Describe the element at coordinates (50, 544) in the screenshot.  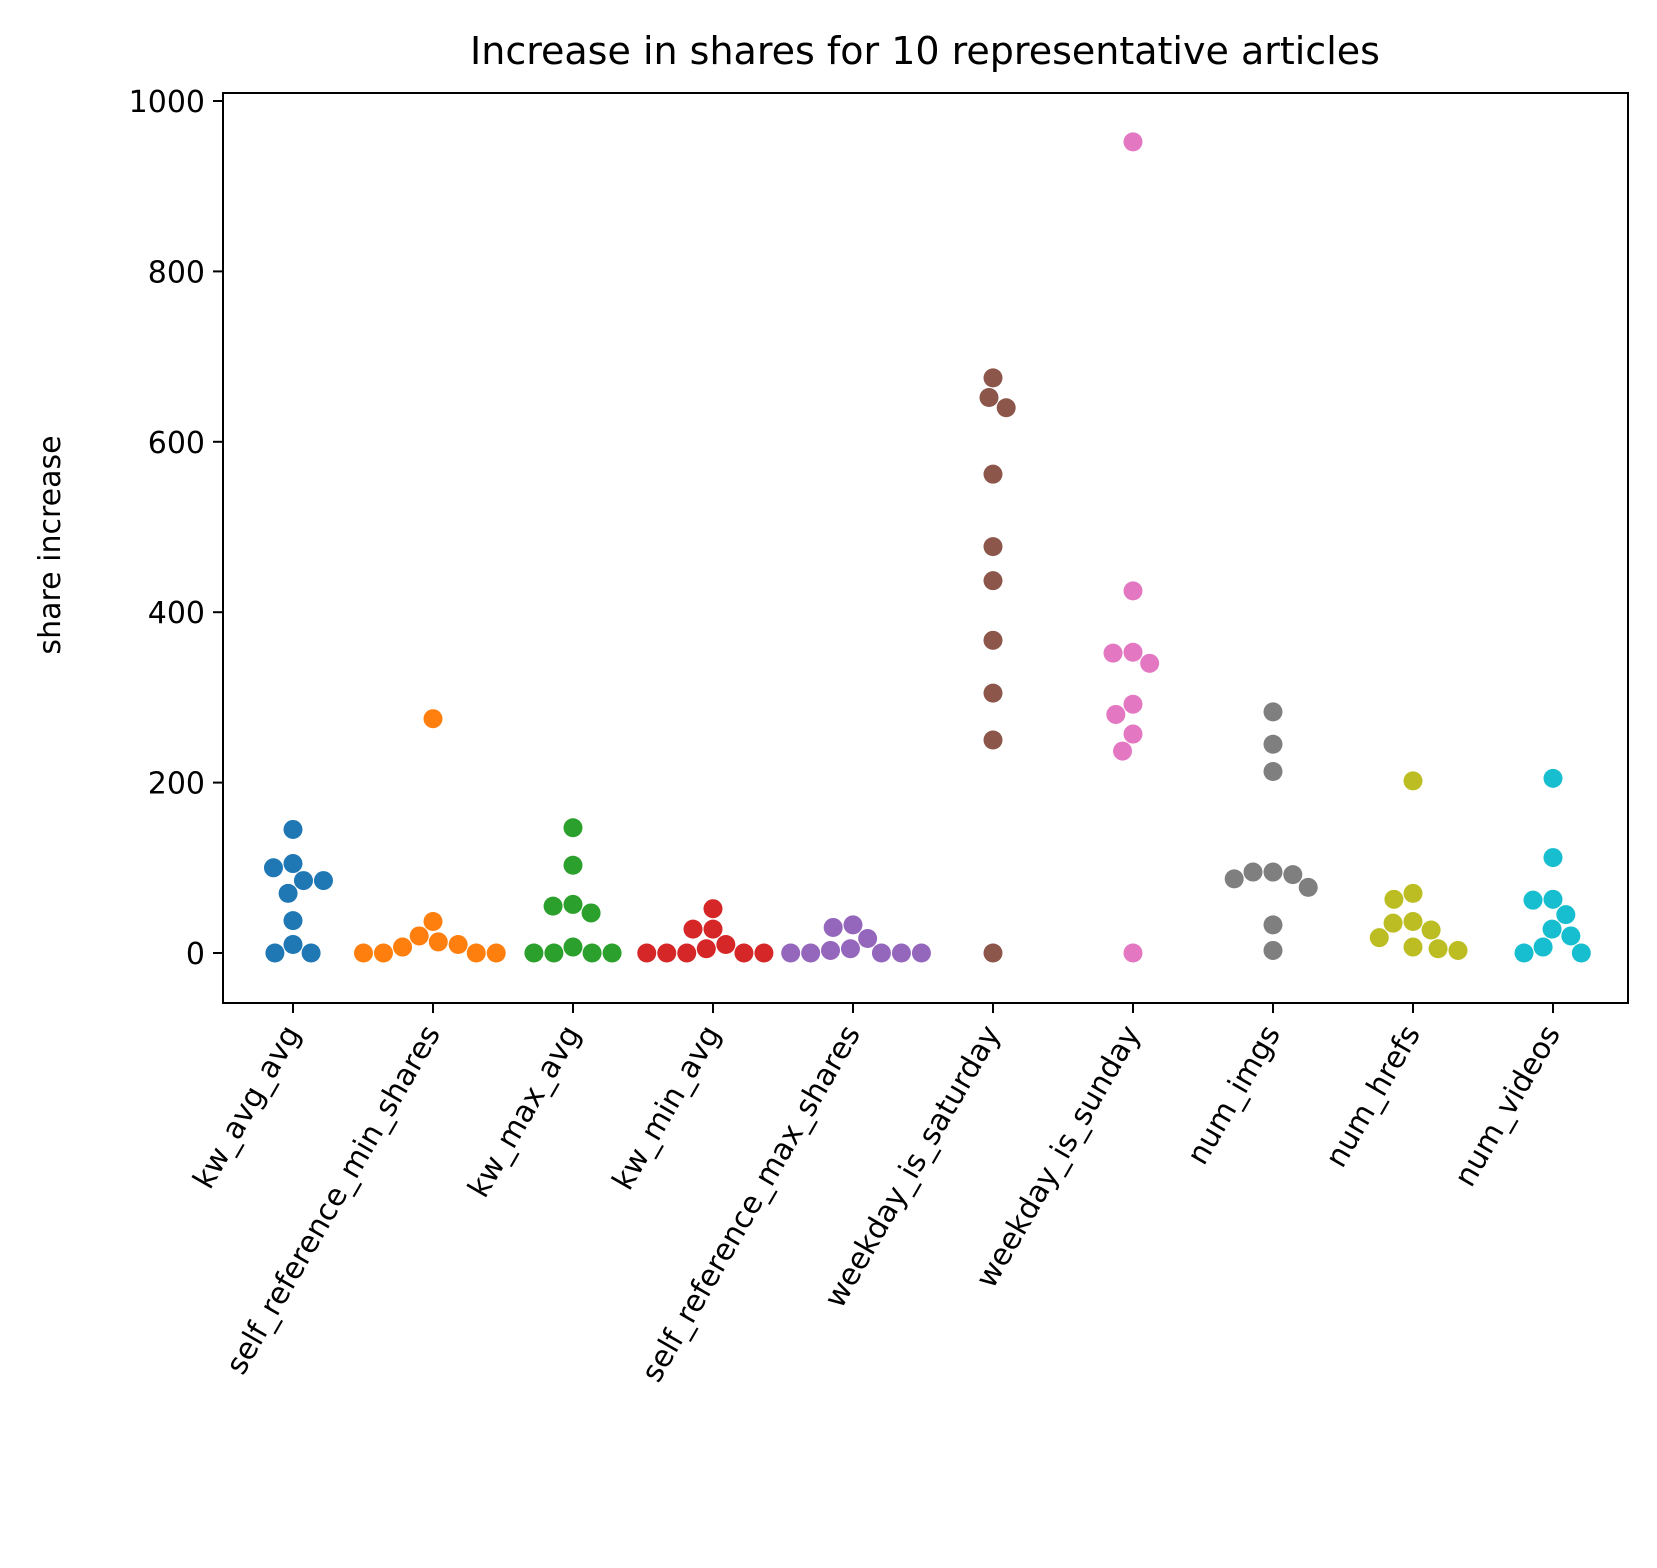
I see `y-axis-label: share increase` at that location.